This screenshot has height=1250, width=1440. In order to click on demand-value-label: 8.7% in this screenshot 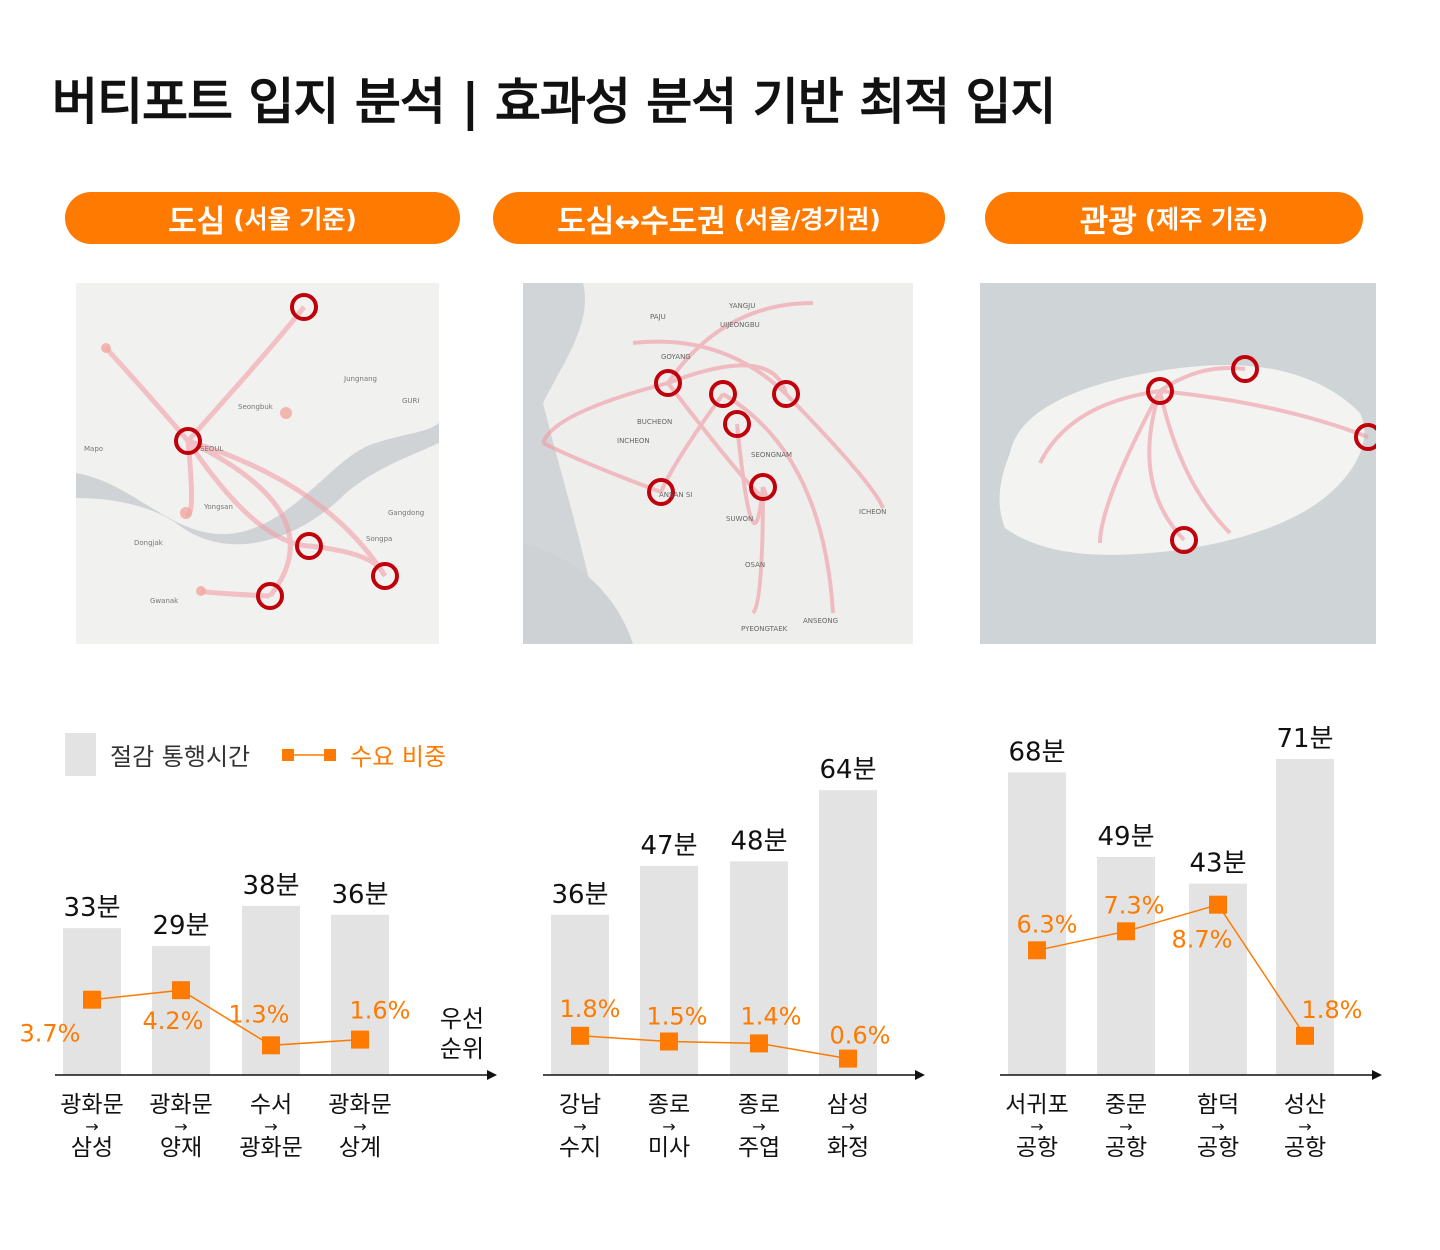, I will do `click(1202, 940)`.